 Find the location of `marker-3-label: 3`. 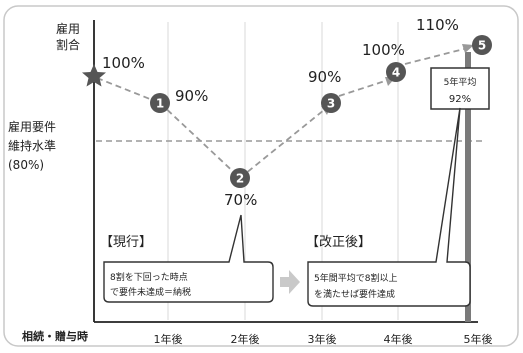

marker-3-label: 3 is located at coordinates (331, 104).